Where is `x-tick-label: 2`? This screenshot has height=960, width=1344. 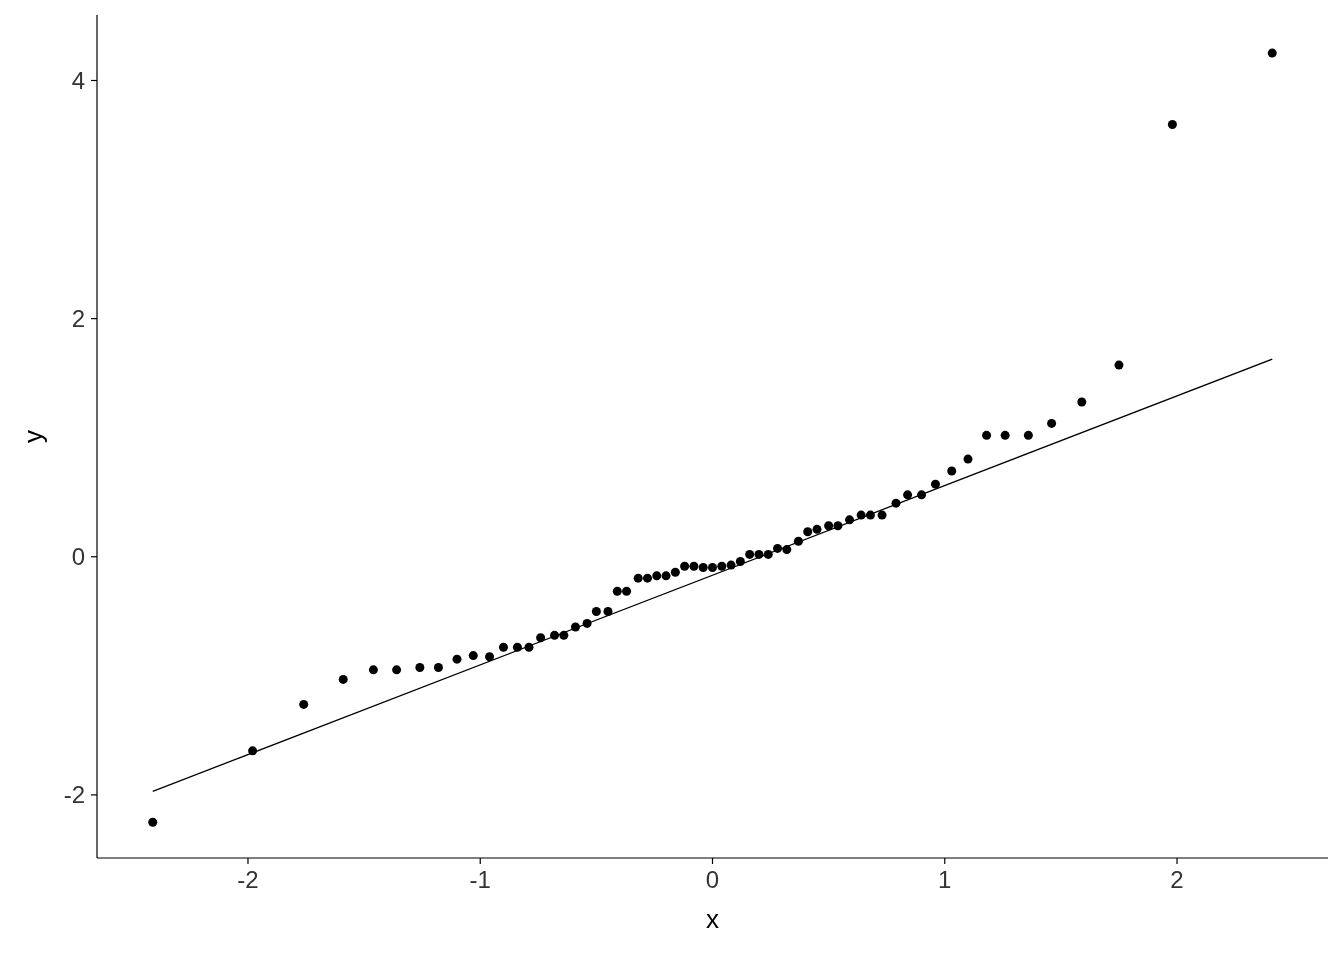 x-tick-label: 2 is located at coordinates (1177, 879).